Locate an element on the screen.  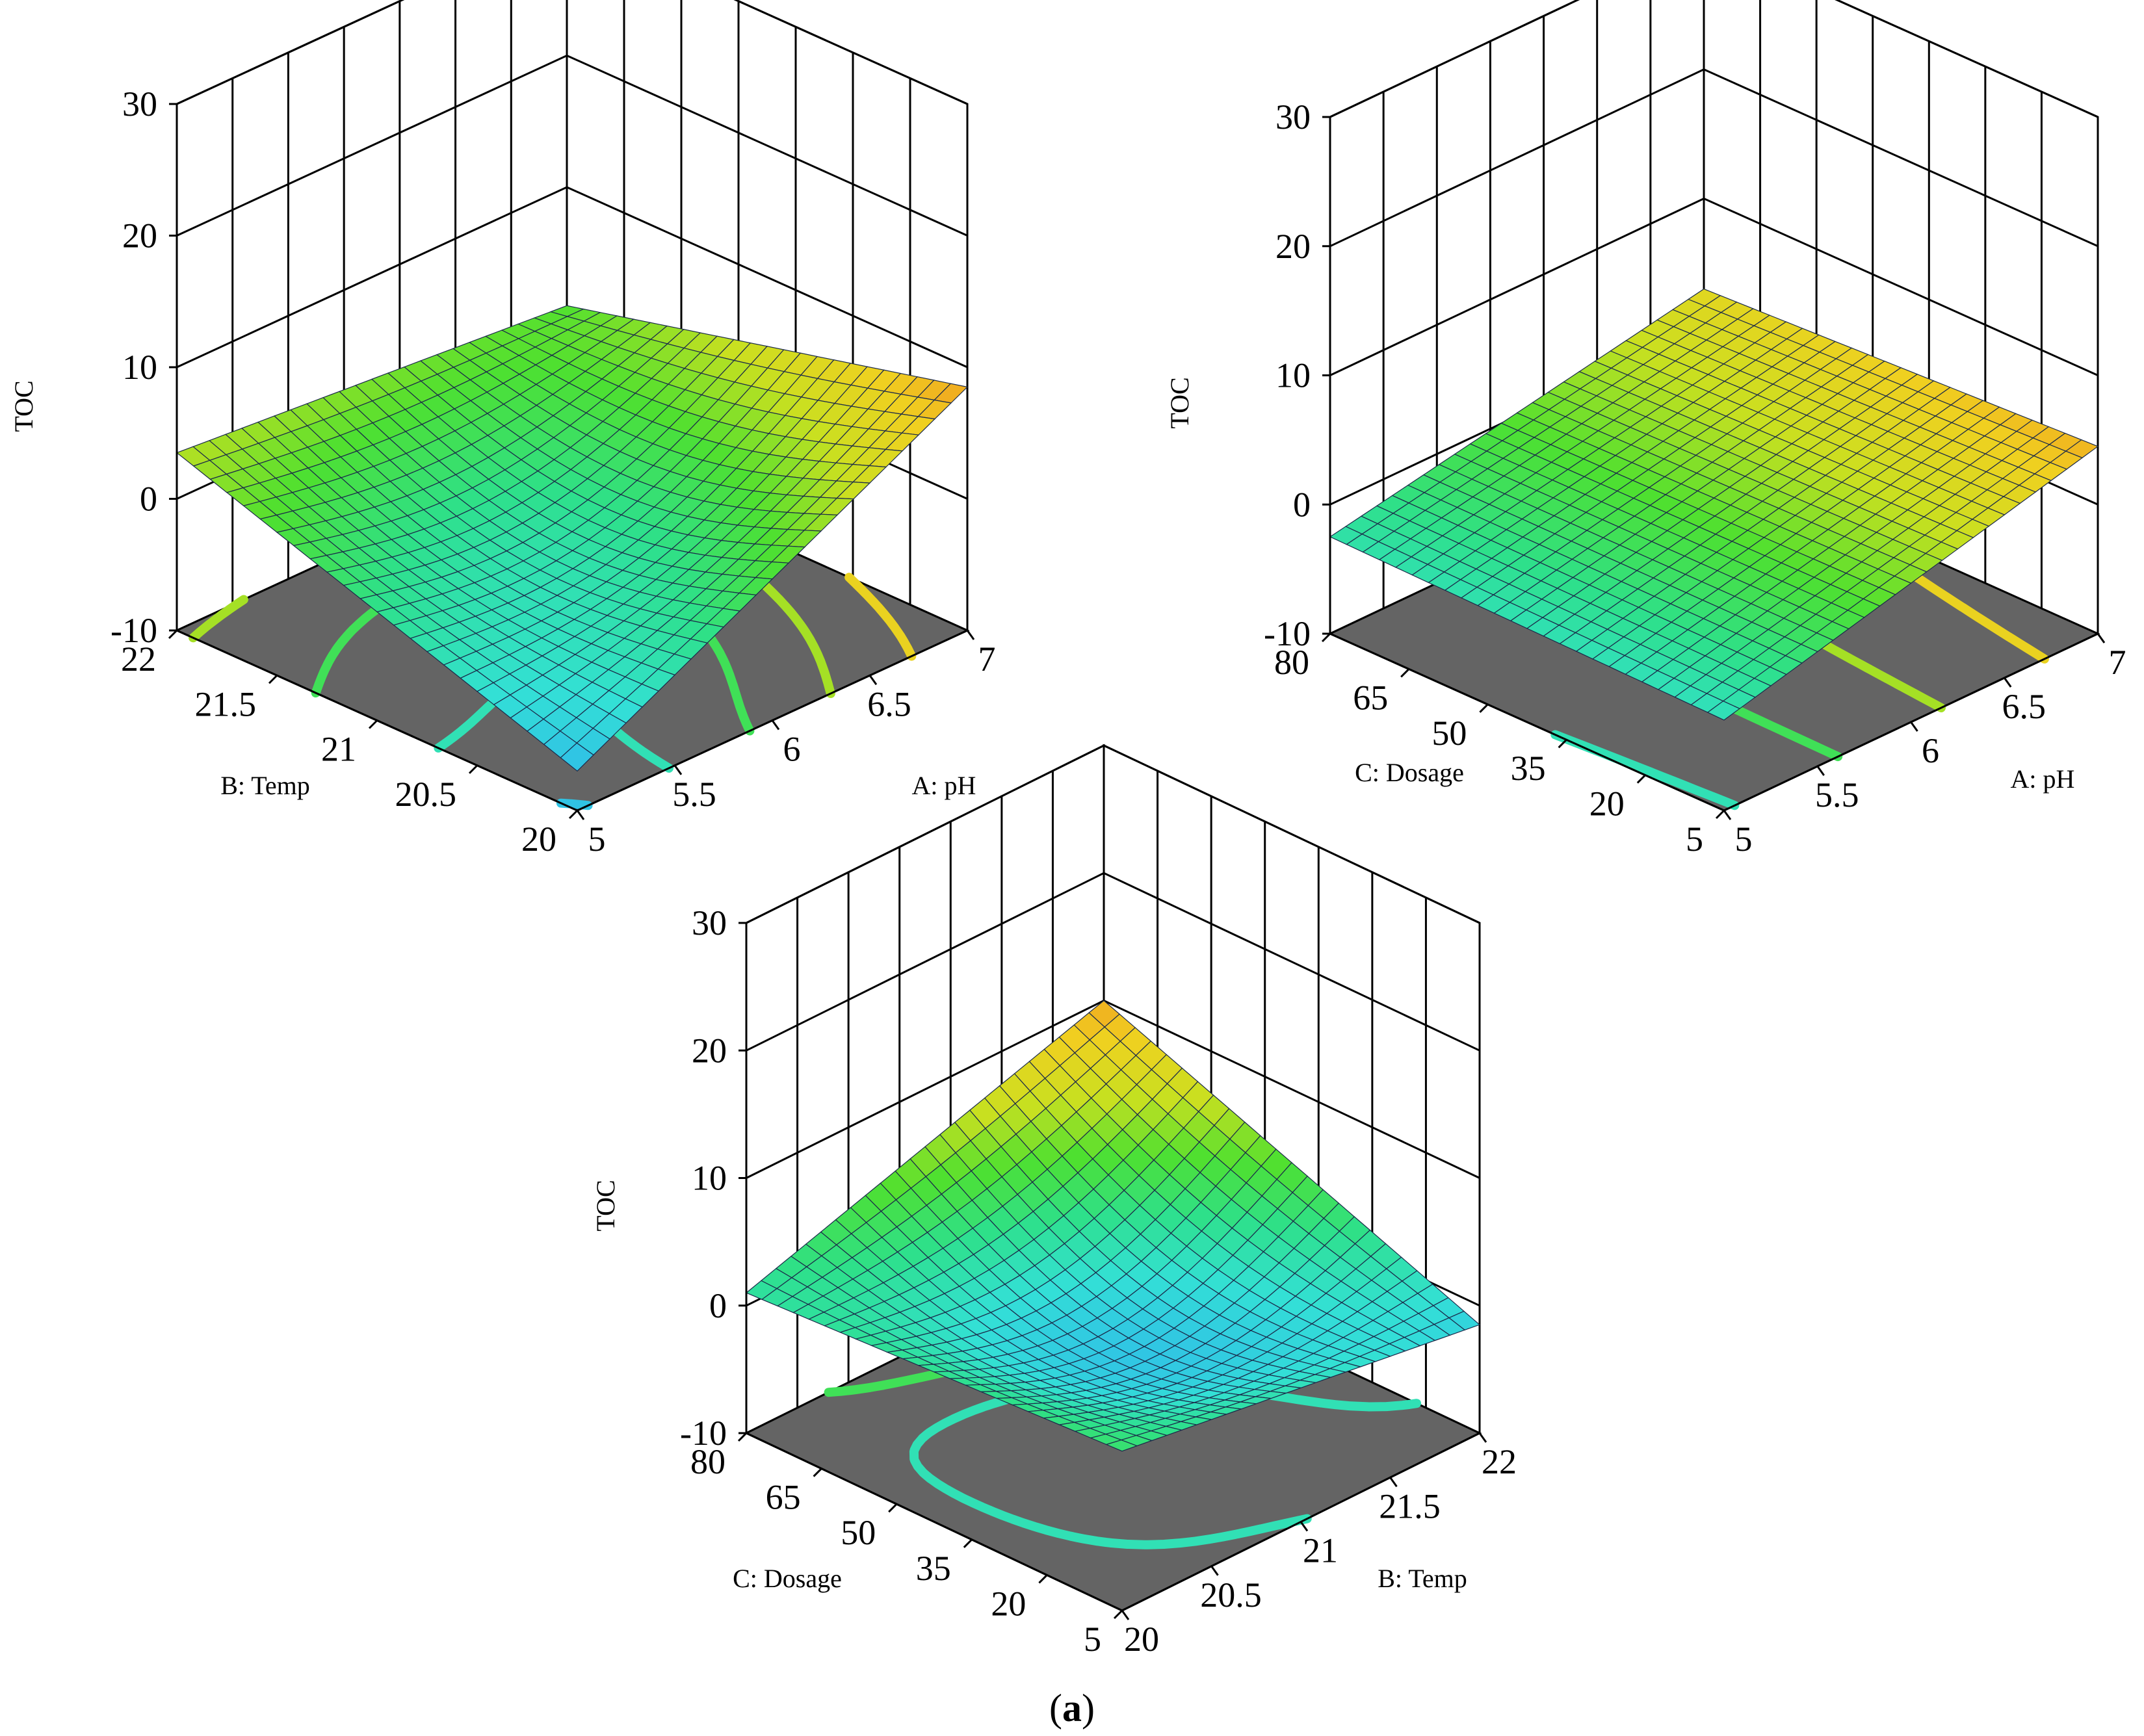
caption-letter: a is located at coordinates (1072, 1708).